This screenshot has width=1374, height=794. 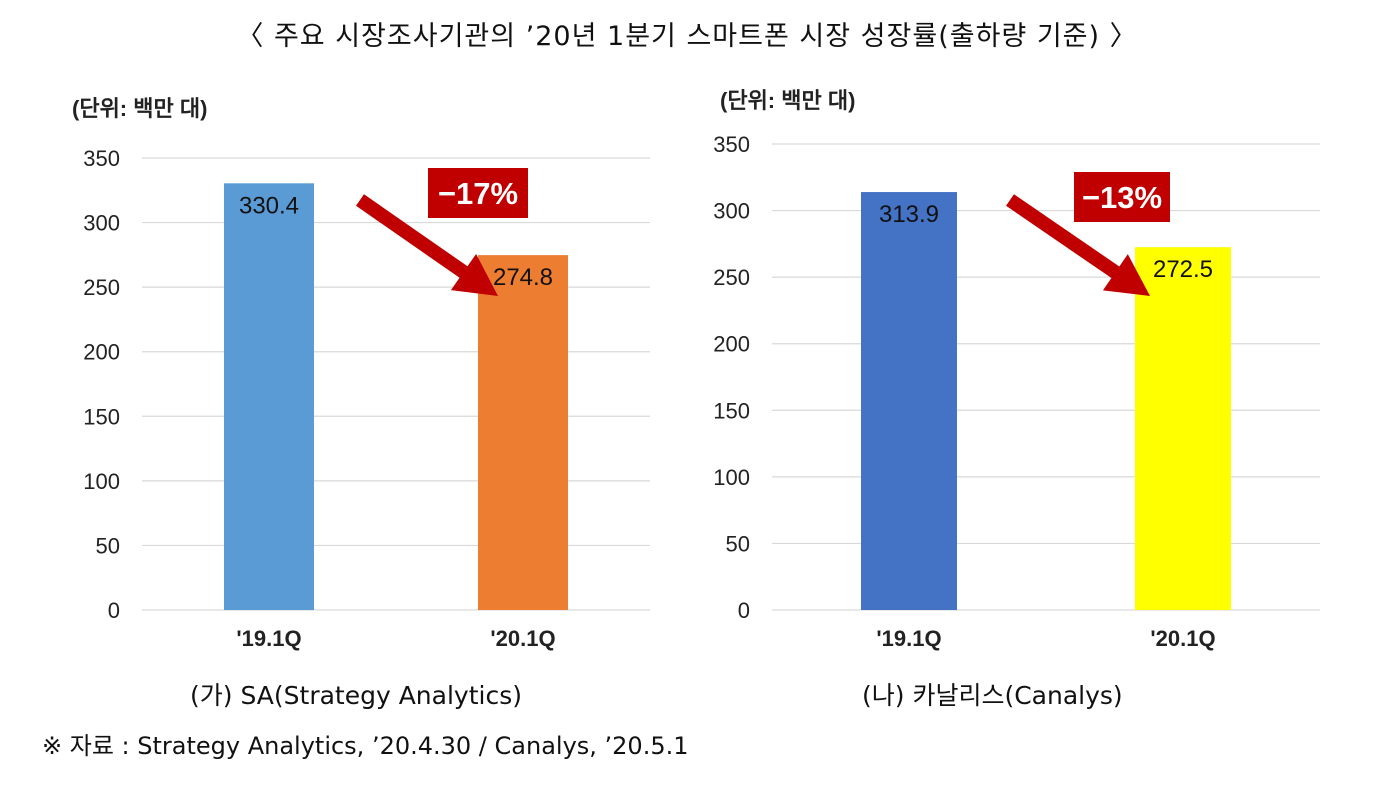 I want to click on change-label: −17%, so click(x=478, y=193).